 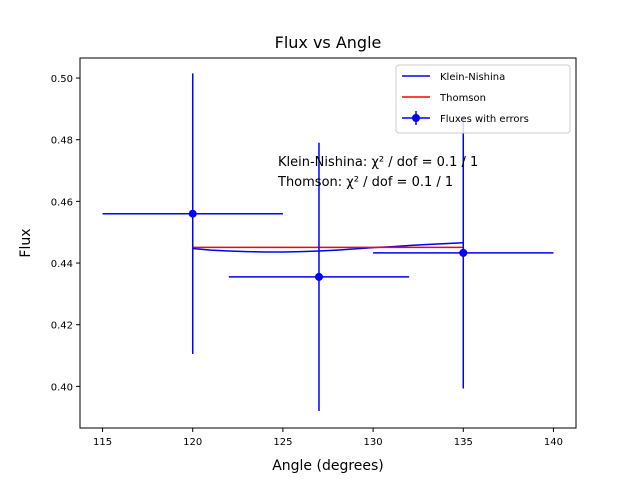 What do you see at coordinates (462, 98) in the screenshot?
I see `legend-label-thomson: Thomson` at bounding box center [462, 98].